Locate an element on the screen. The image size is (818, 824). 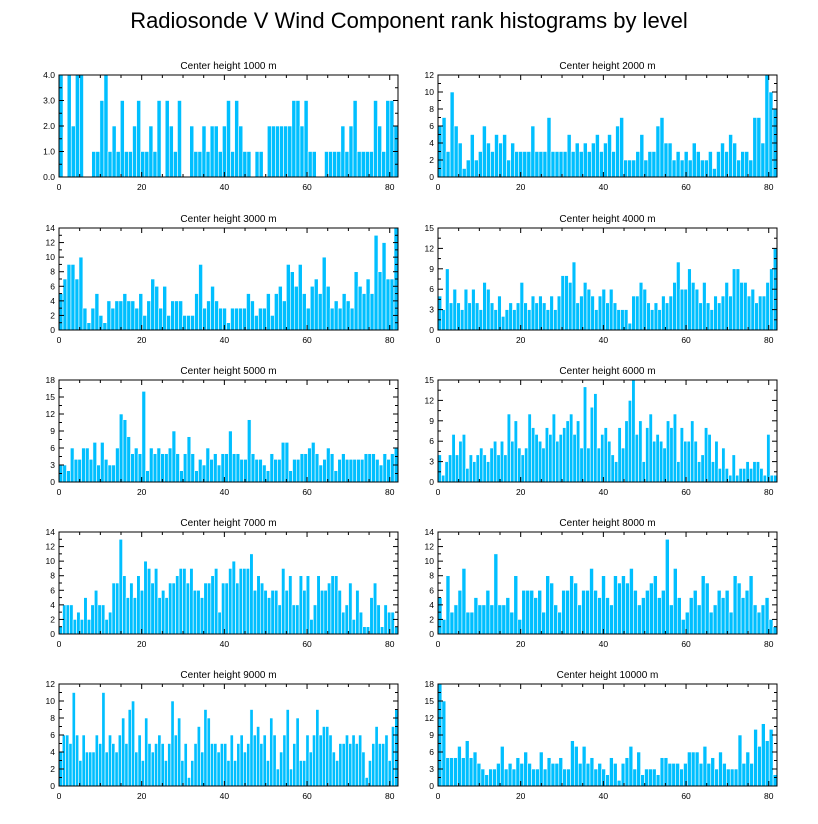
panel-title: Center height 8000 m is located at coordinates (607, 523).